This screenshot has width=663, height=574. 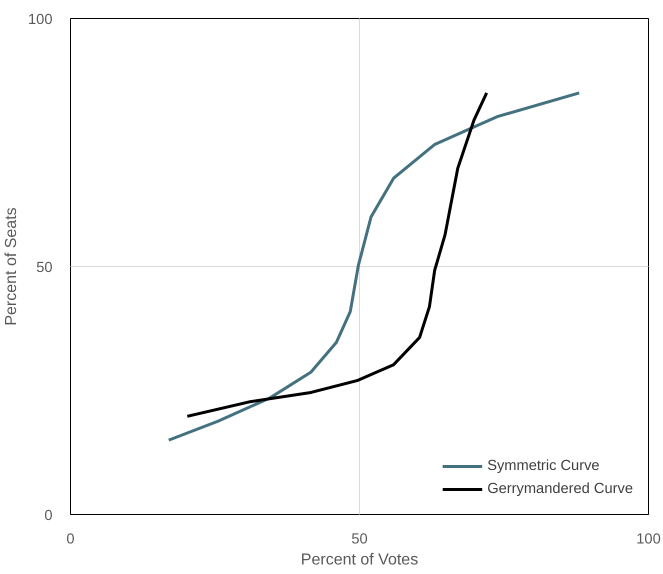 What do you see at coordinates (48, 516) in the screenshot?
I see `y-tick-label: 0` at bounding box center [48, 516].